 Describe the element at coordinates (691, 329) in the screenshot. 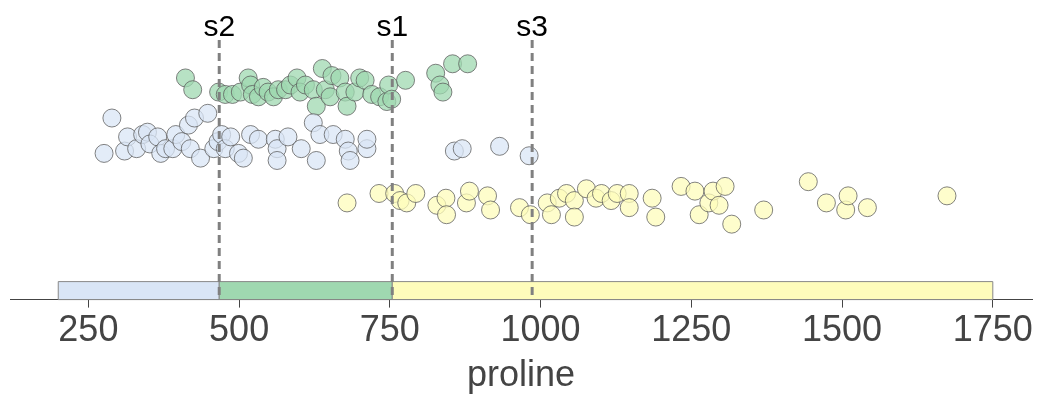

I see `x-tick-label: 1250` at that location.